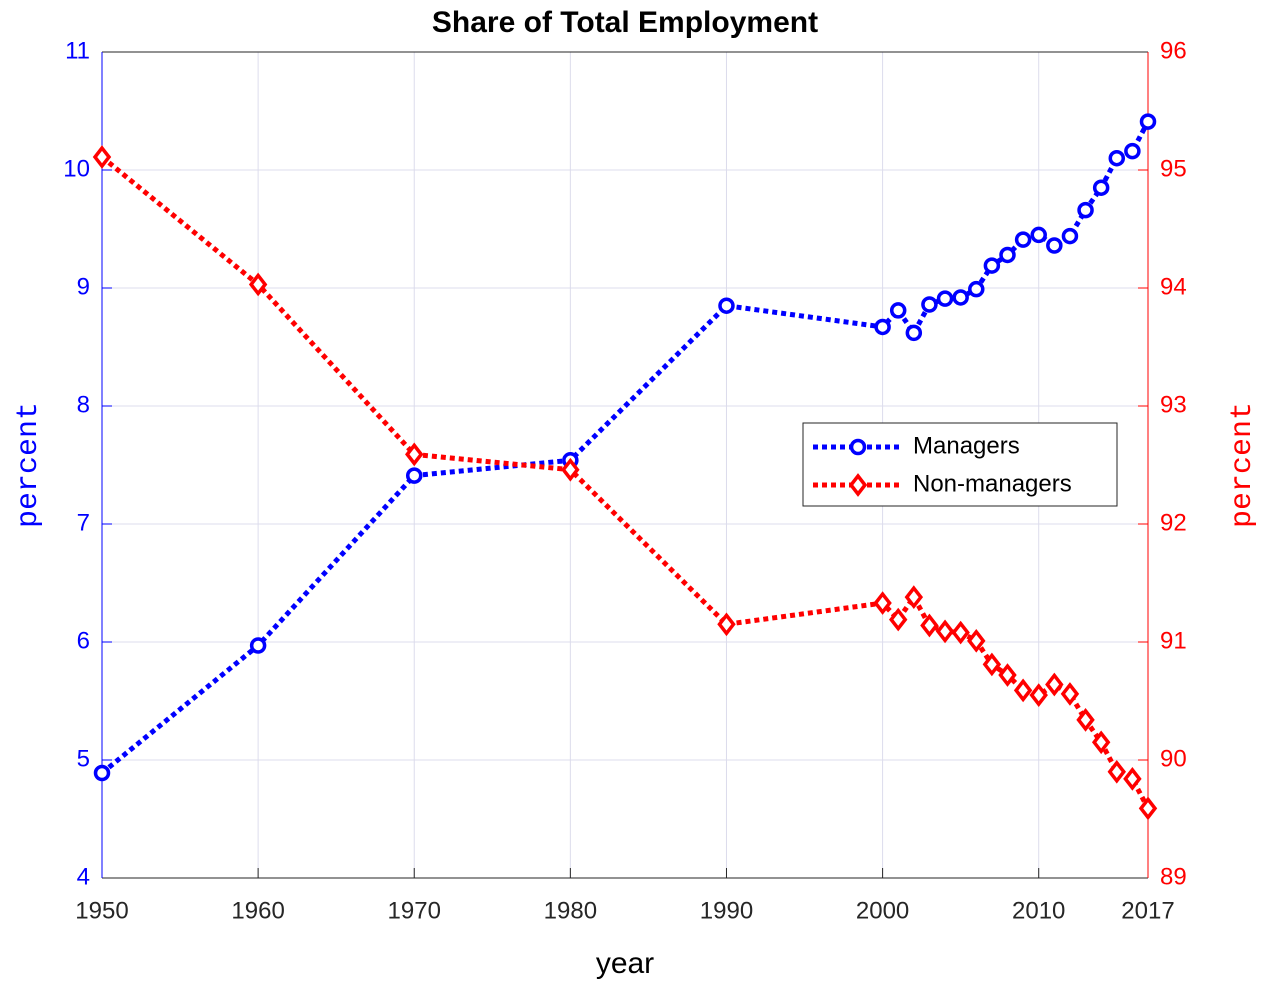 This screenshot has width=1269, height=987. I want to click on y2-tick-label: 94, so click(1173, 286).